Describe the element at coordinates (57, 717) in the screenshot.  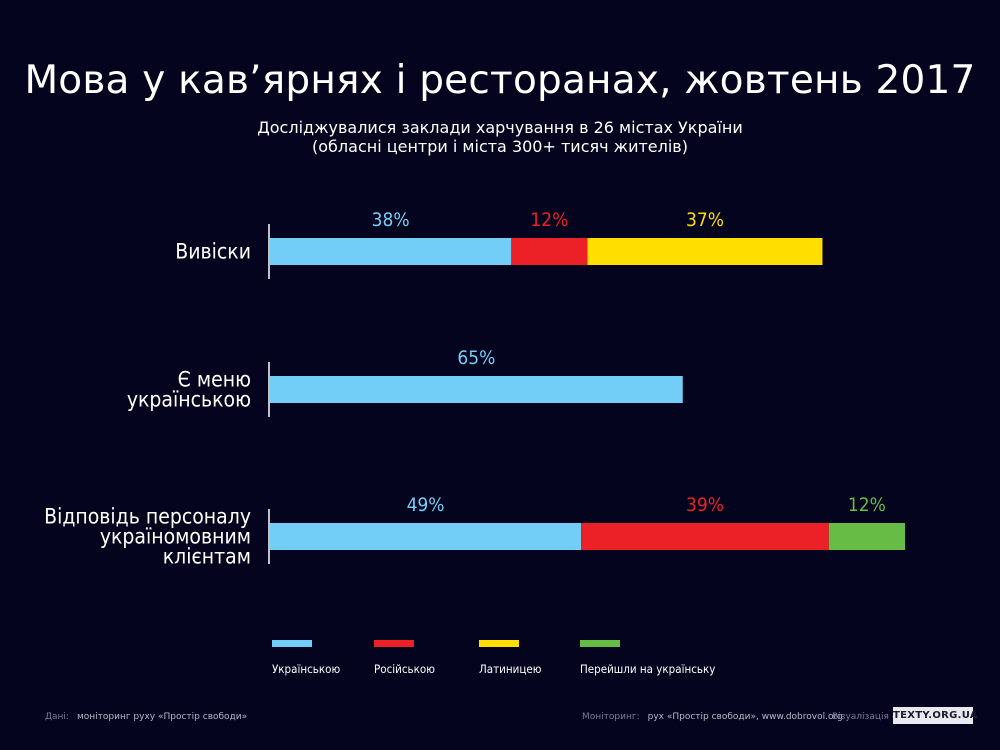
I see `footer-data-label: Дані:` at that location.